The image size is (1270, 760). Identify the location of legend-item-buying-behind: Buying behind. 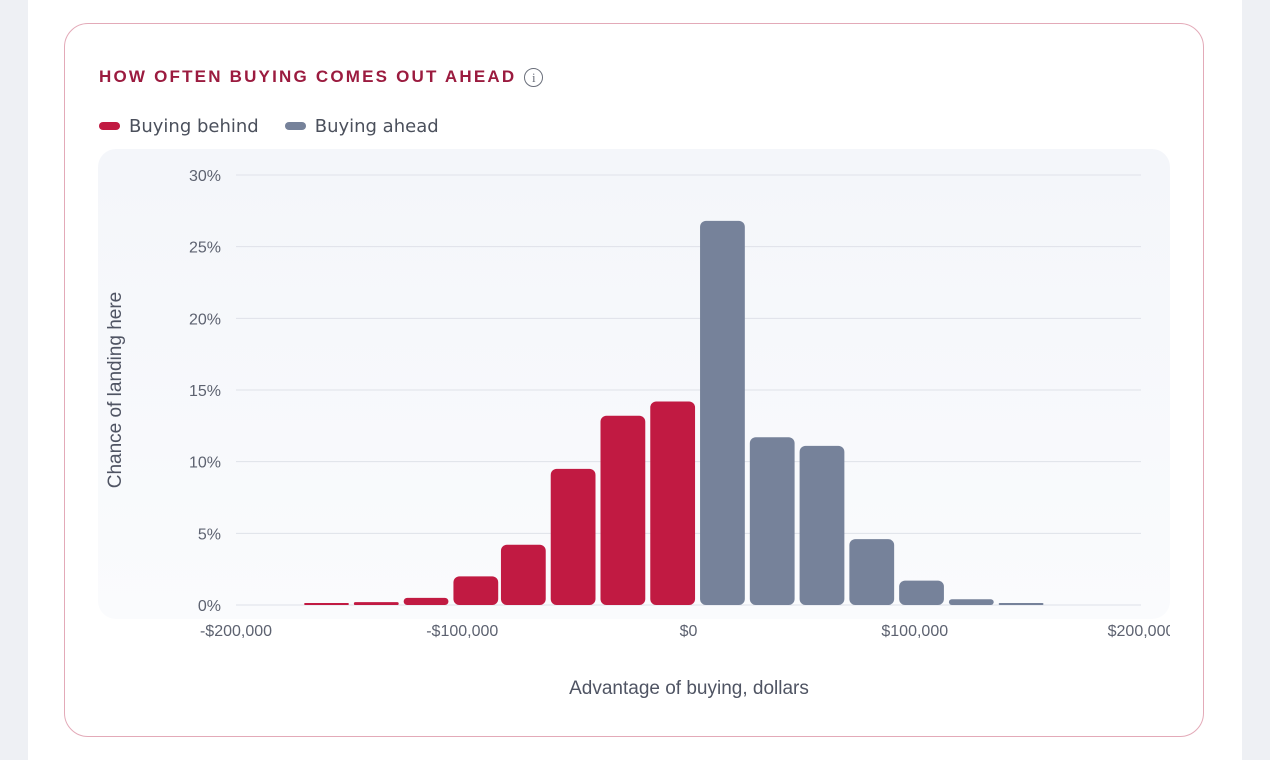
(179, 126).